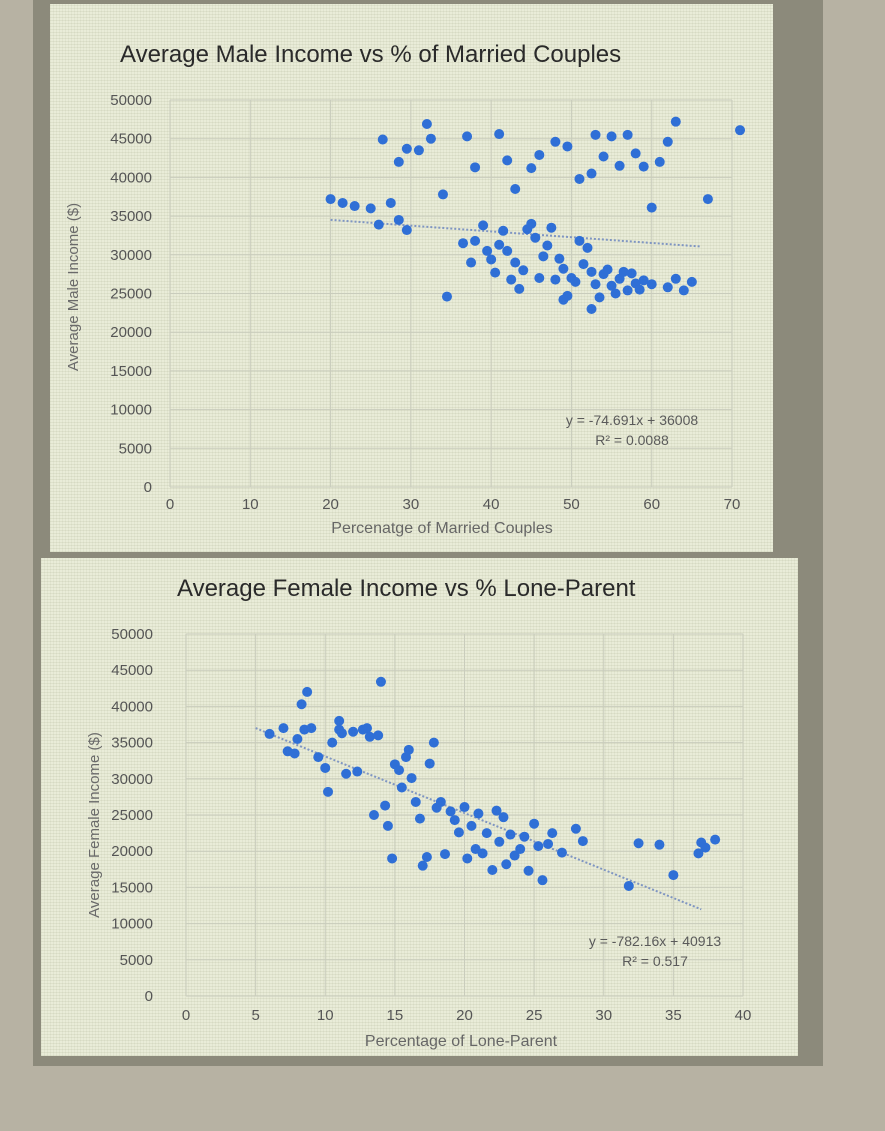  Describe the element at coordinates (441, 528) in the screenshot. I see `x-axis-label: Percenatge of Married Couples` at that location.